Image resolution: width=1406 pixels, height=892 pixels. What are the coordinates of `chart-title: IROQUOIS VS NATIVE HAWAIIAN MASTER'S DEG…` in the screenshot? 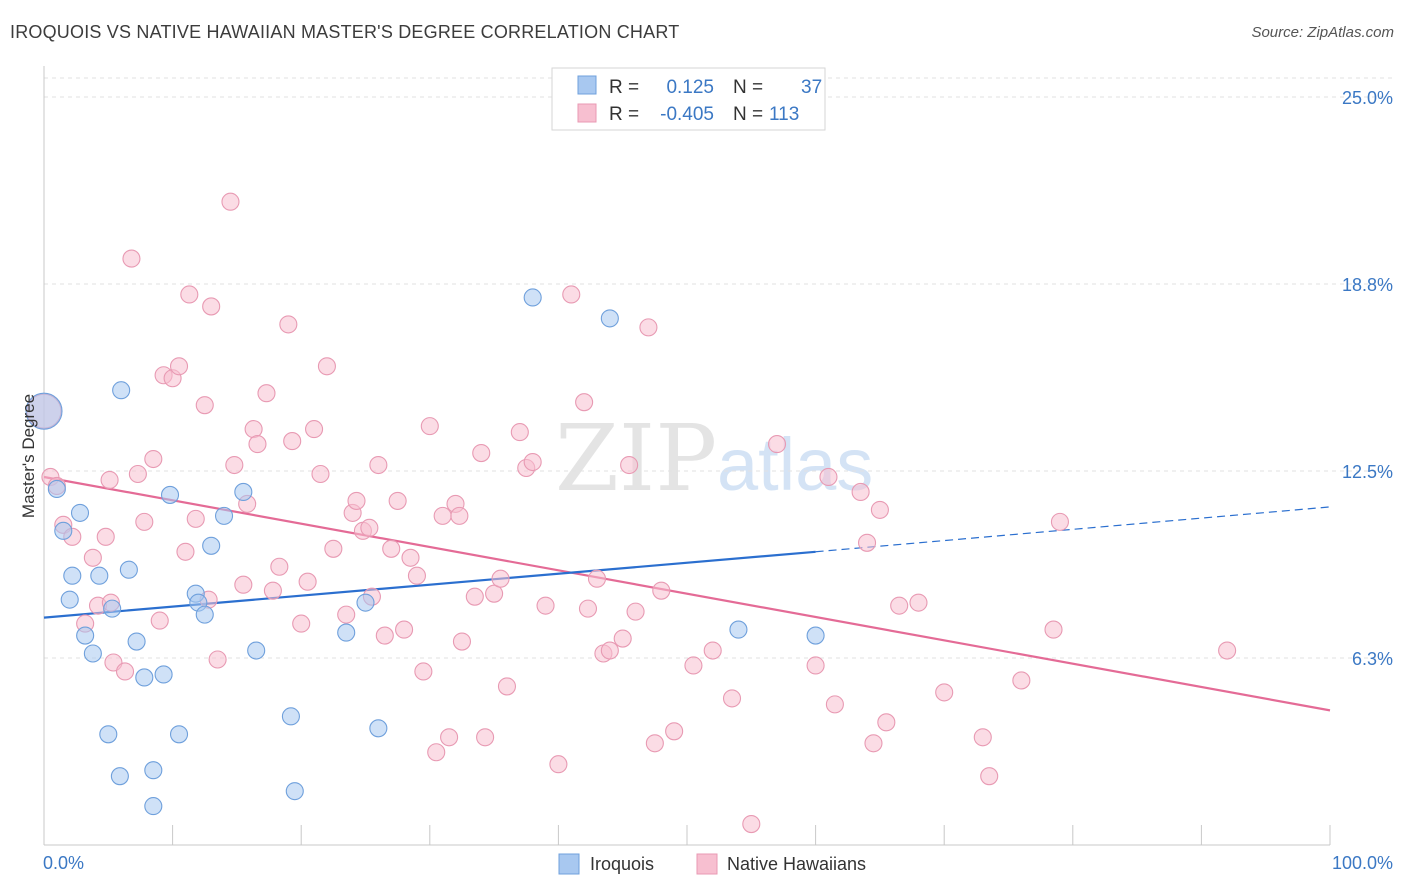 It's located at (345, 32).